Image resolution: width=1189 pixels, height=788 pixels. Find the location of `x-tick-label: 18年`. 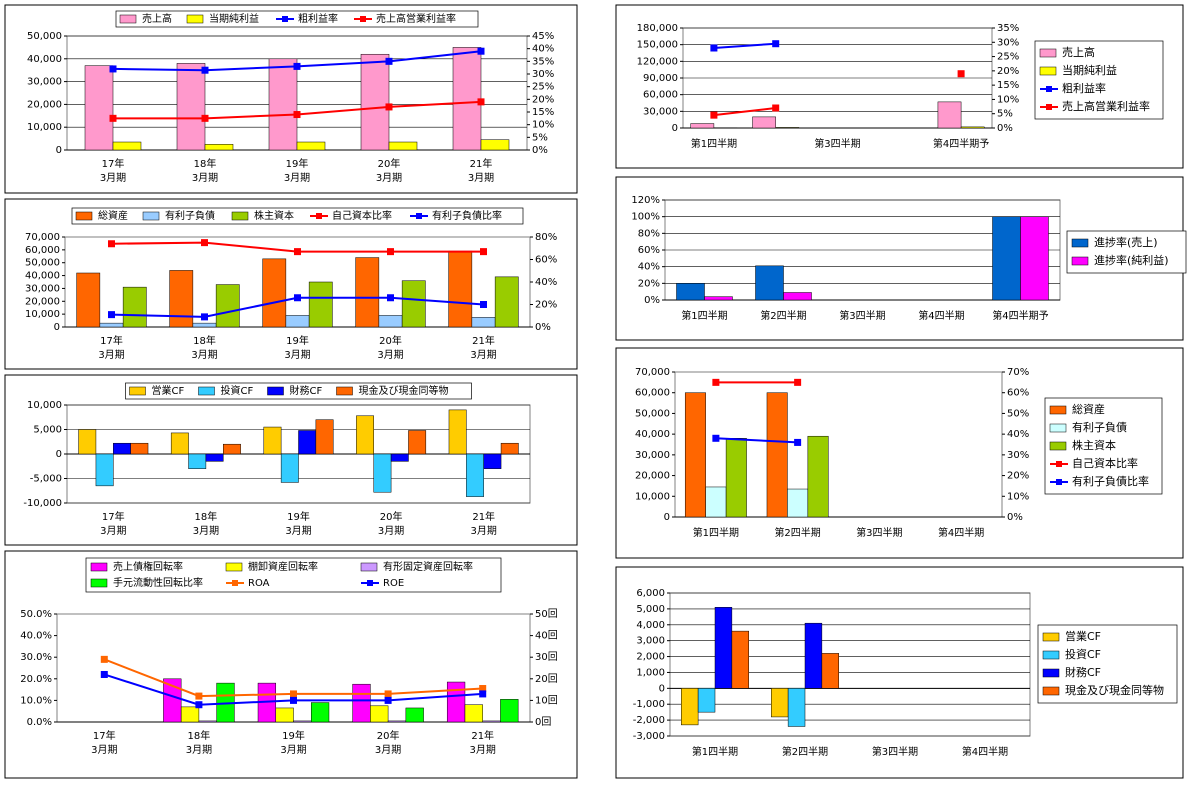

x-tick-label: 18年 is located at coordinates (205, 163).